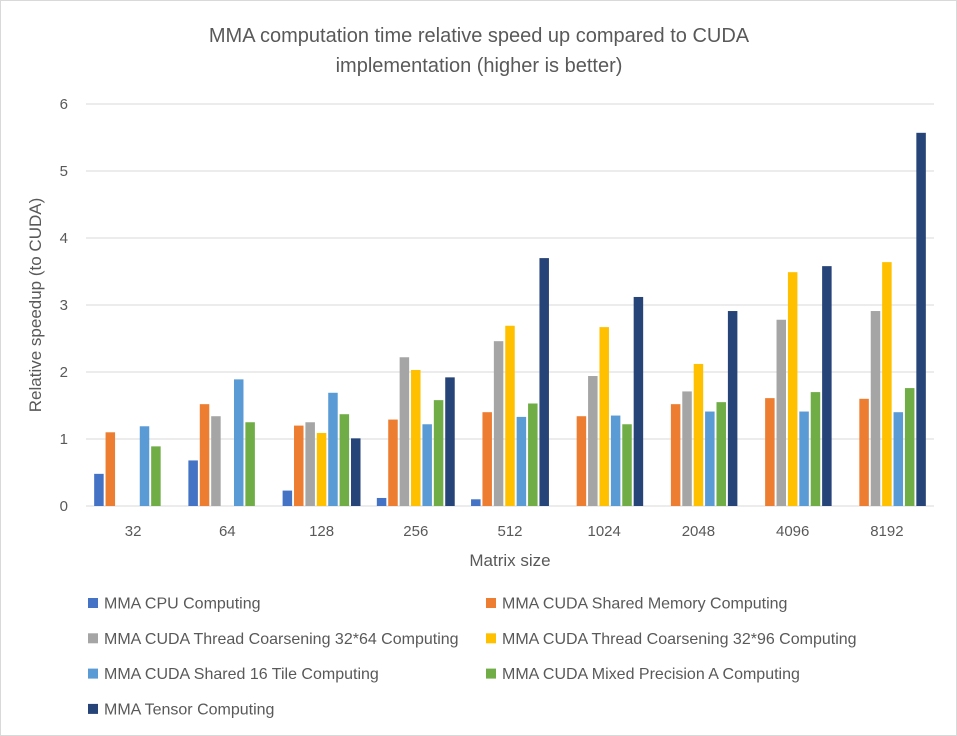  What do you see at coordinates (64, 104) in the screenshot?
I see `y-tick-label: 6` at bounding box center [64, 104].